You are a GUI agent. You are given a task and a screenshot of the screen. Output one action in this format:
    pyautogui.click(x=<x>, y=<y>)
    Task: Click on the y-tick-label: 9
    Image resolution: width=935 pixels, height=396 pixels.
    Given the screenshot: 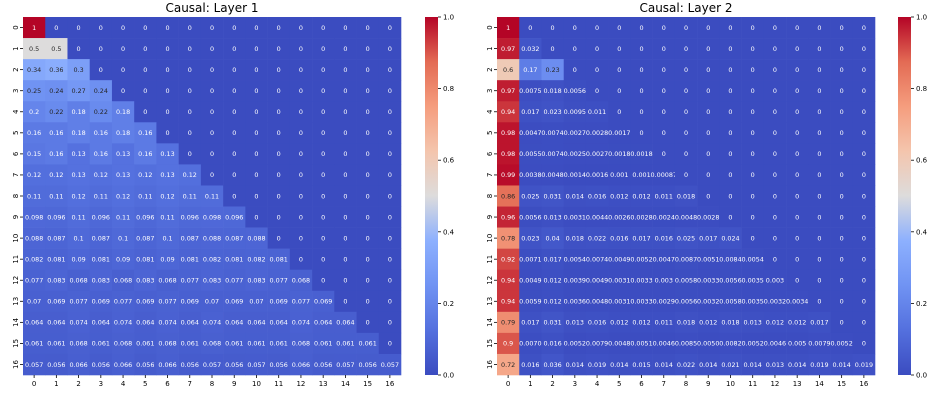 What is the action you would take?
    pyautogui.click(x=16, y=217)
    